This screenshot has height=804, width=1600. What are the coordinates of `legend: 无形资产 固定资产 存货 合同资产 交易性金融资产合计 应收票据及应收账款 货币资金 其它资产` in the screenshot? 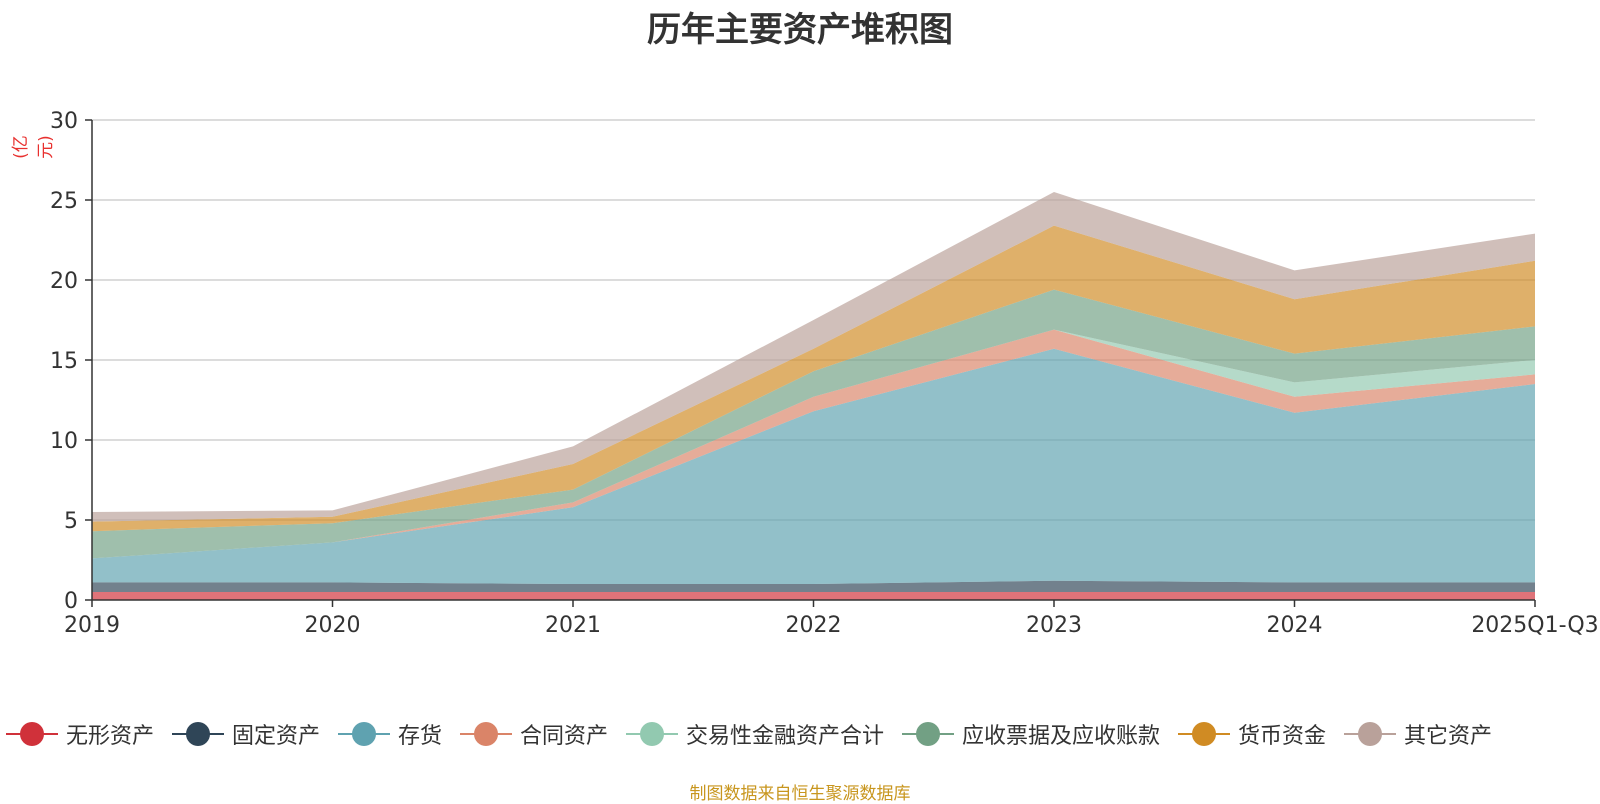 It's located at (800, 734).